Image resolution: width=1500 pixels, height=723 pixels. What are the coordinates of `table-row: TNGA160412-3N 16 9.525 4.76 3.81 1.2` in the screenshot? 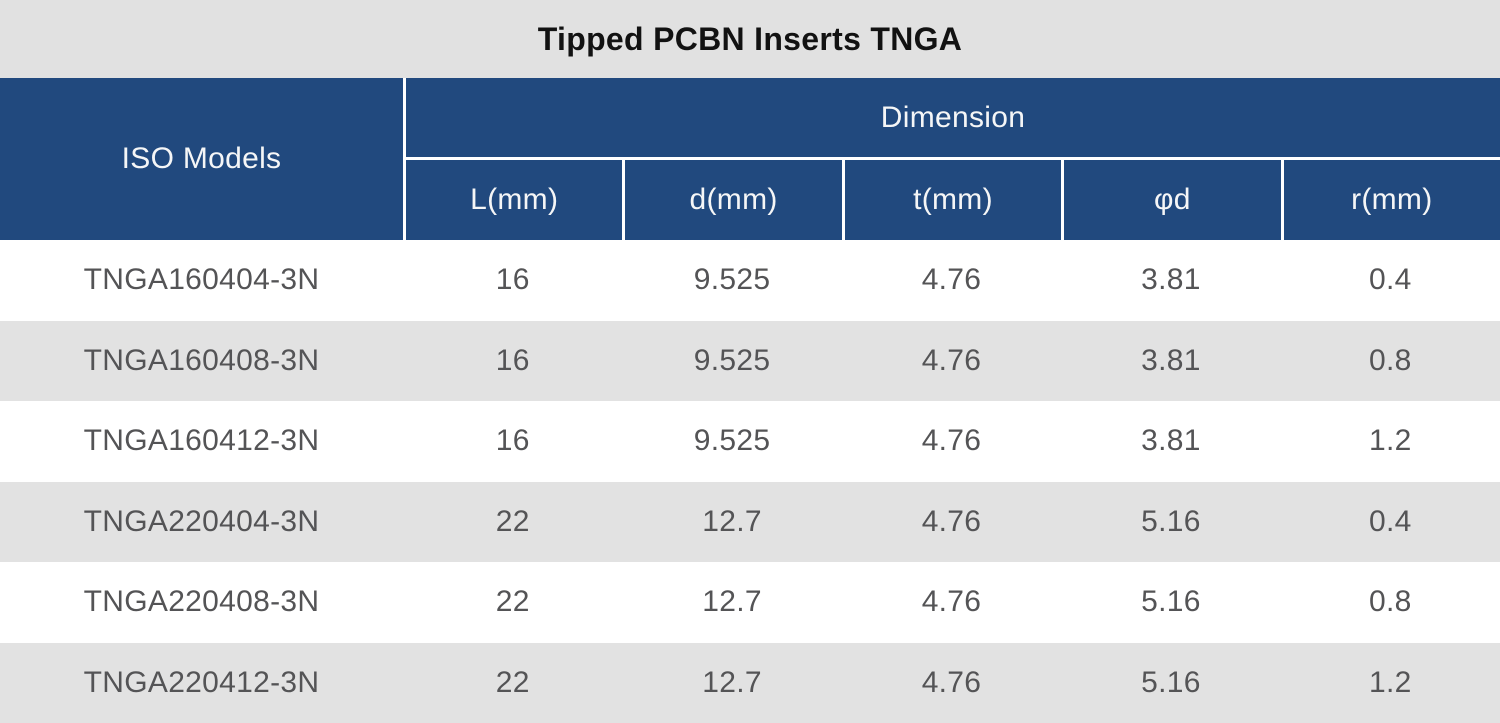 It's located at (750, 441).